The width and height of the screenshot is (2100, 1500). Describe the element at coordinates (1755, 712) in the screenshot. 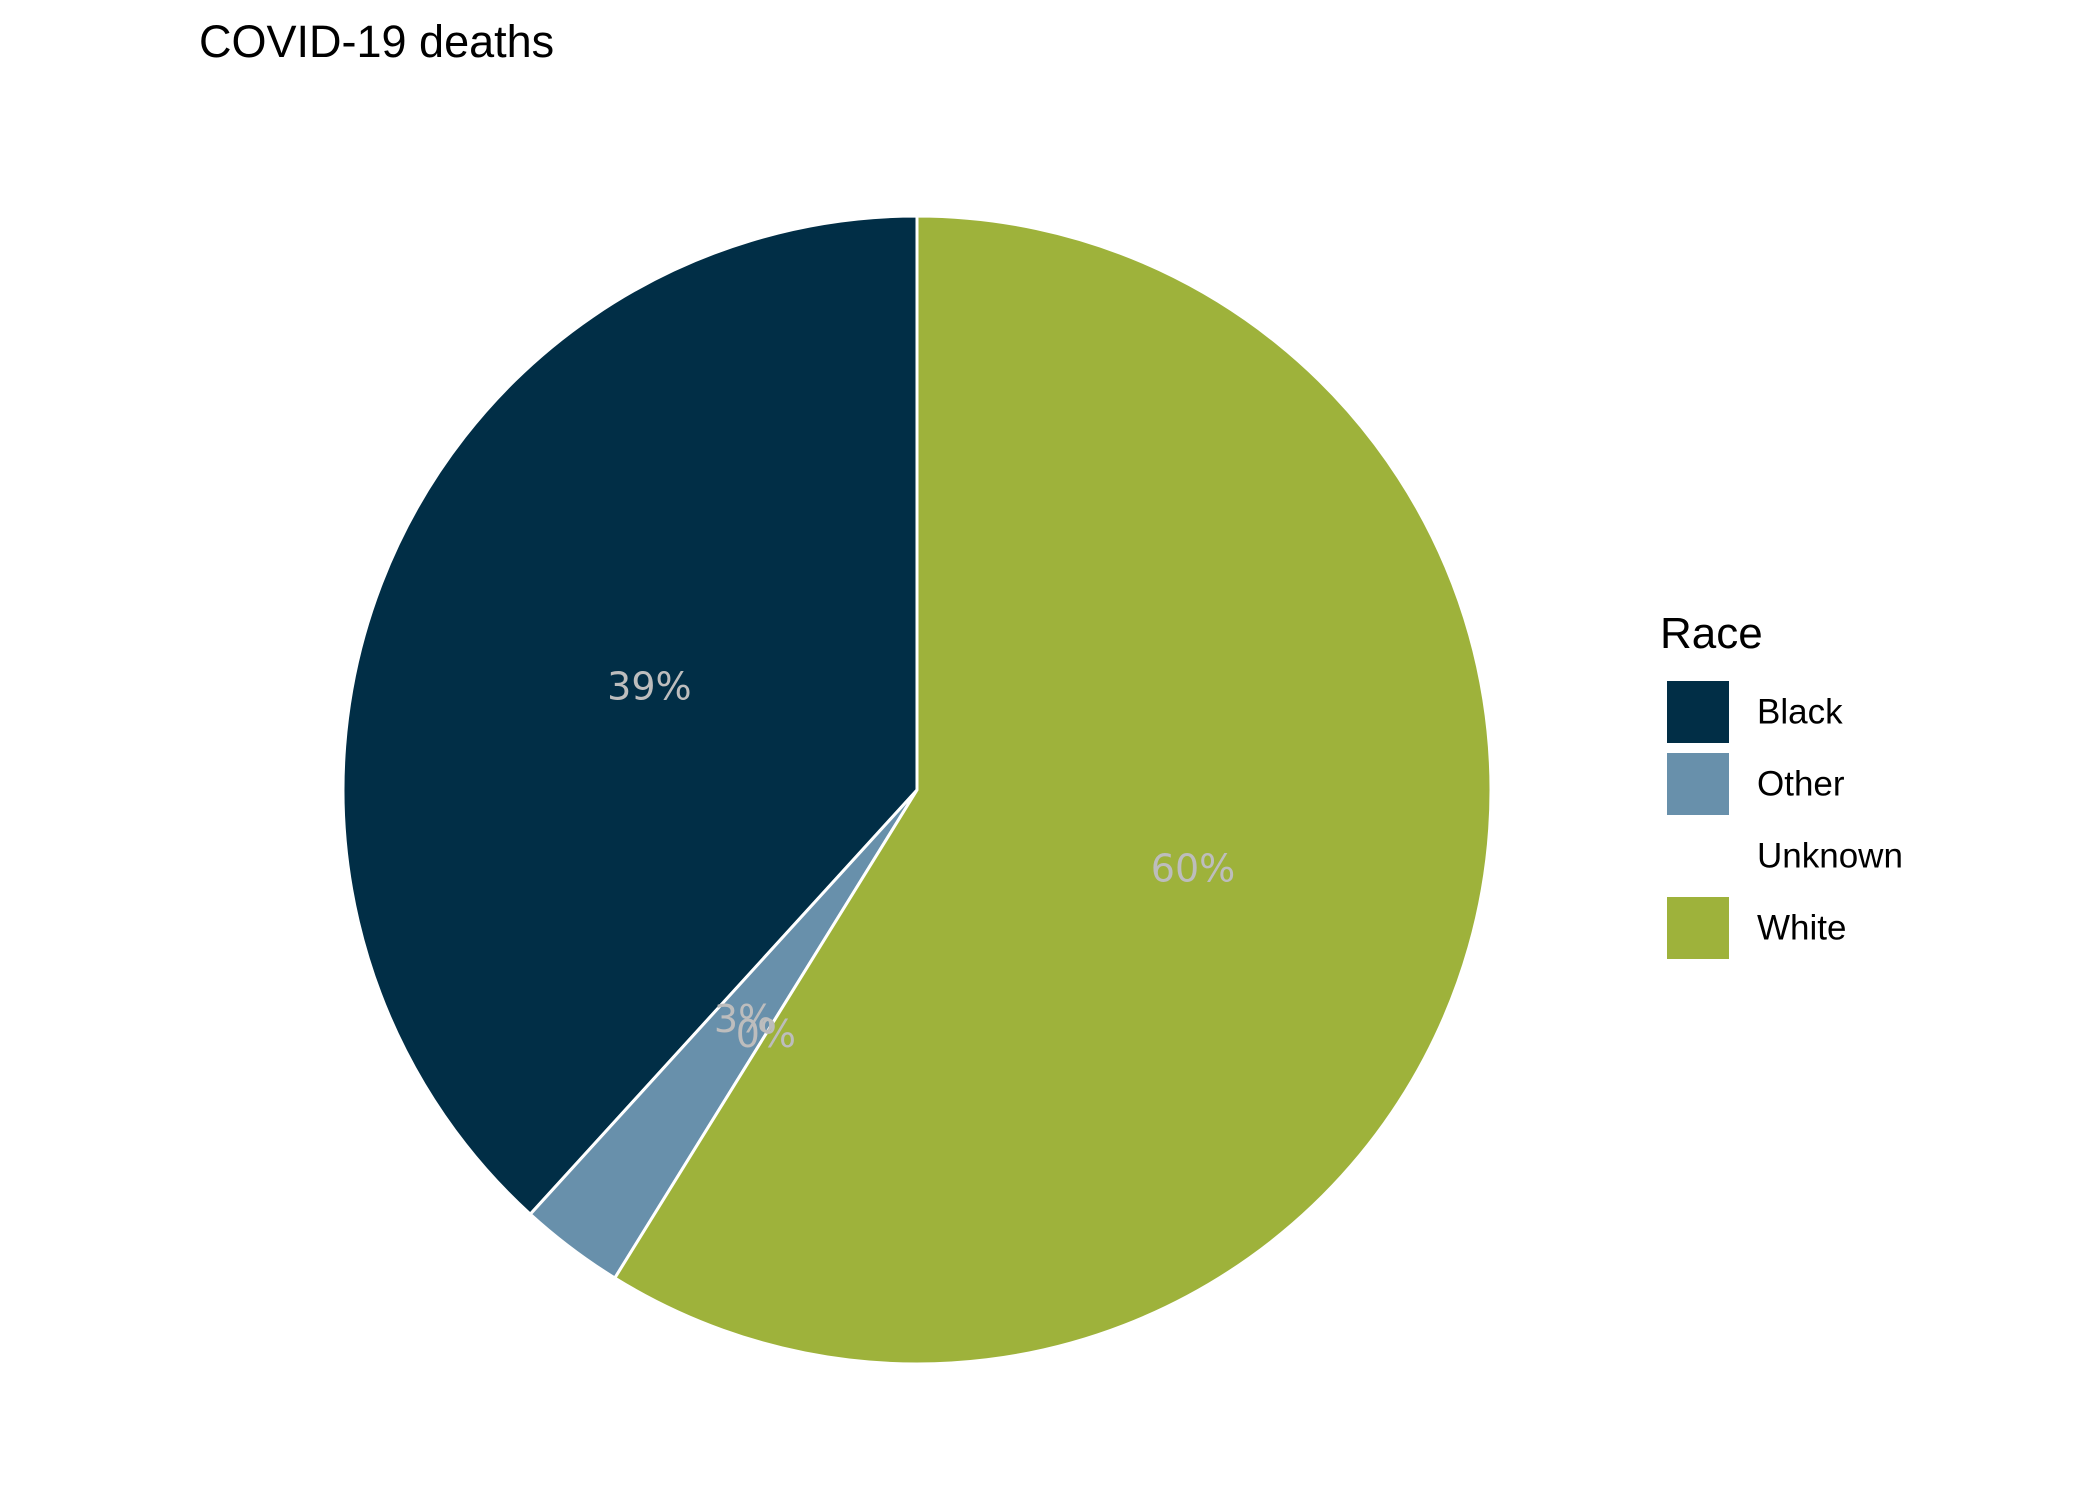

I see `legend-item-black: Black` at that location.